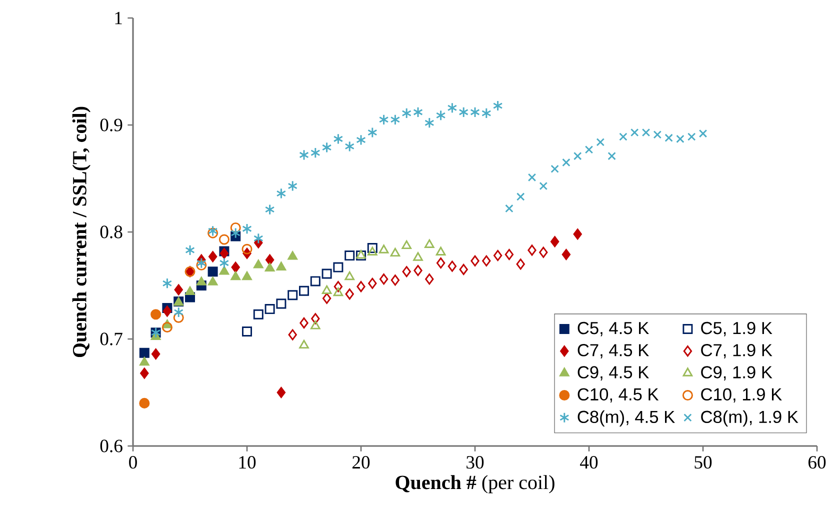 Image resolution: width=838 pixels, height=521 pixels. Describe the element at coordinates (475, 462) in the screenshot. I see `x-tick-label: 30` at that location.